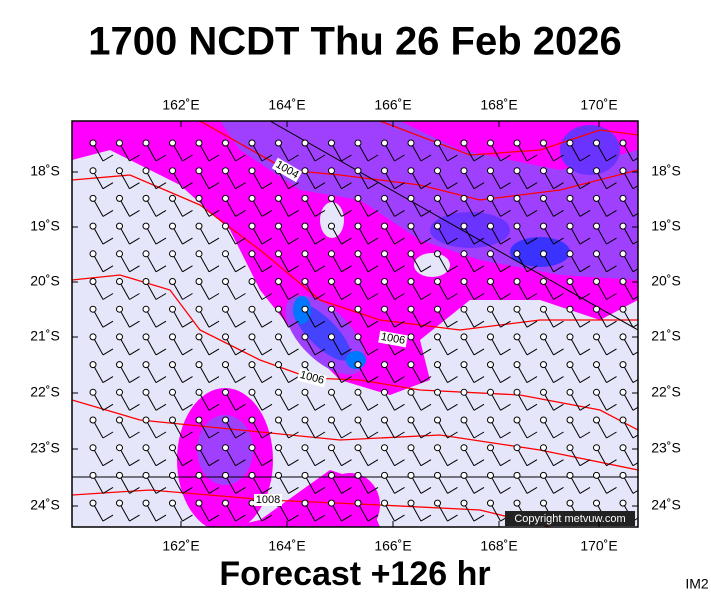 The image size is (711, 600). I want to click on isobar-label-box, so click(312, 378).